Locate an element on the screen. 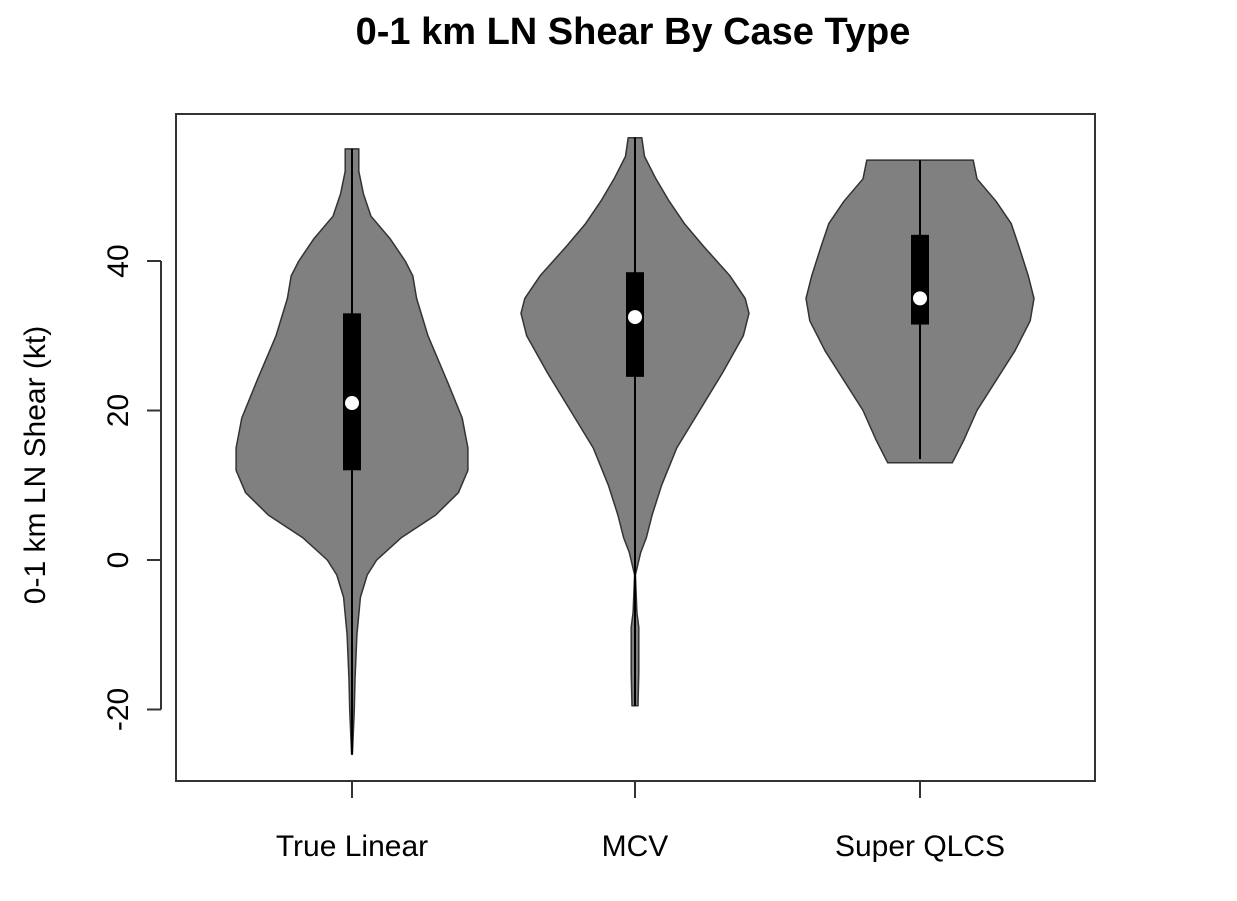 The height and width of the screenshot is (901, 1237). chart-title: 0-1 km LN Shear By Case Type is located at coordinates (633, 32).